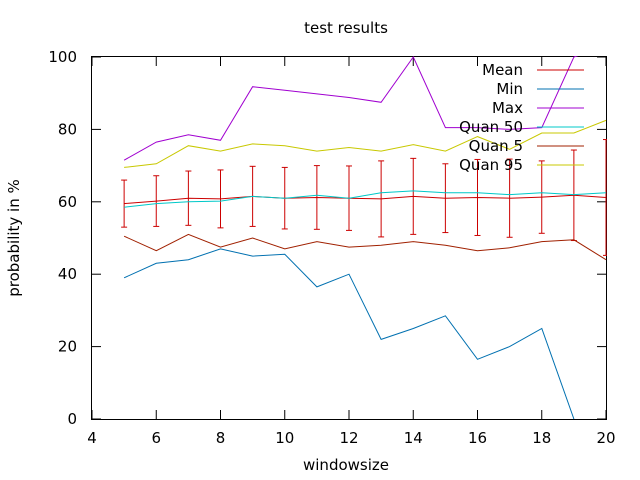 Image resolution: width=640 pixels, height=480 pixels. I want to click on x-tick-label: 8, so click(221, 438).